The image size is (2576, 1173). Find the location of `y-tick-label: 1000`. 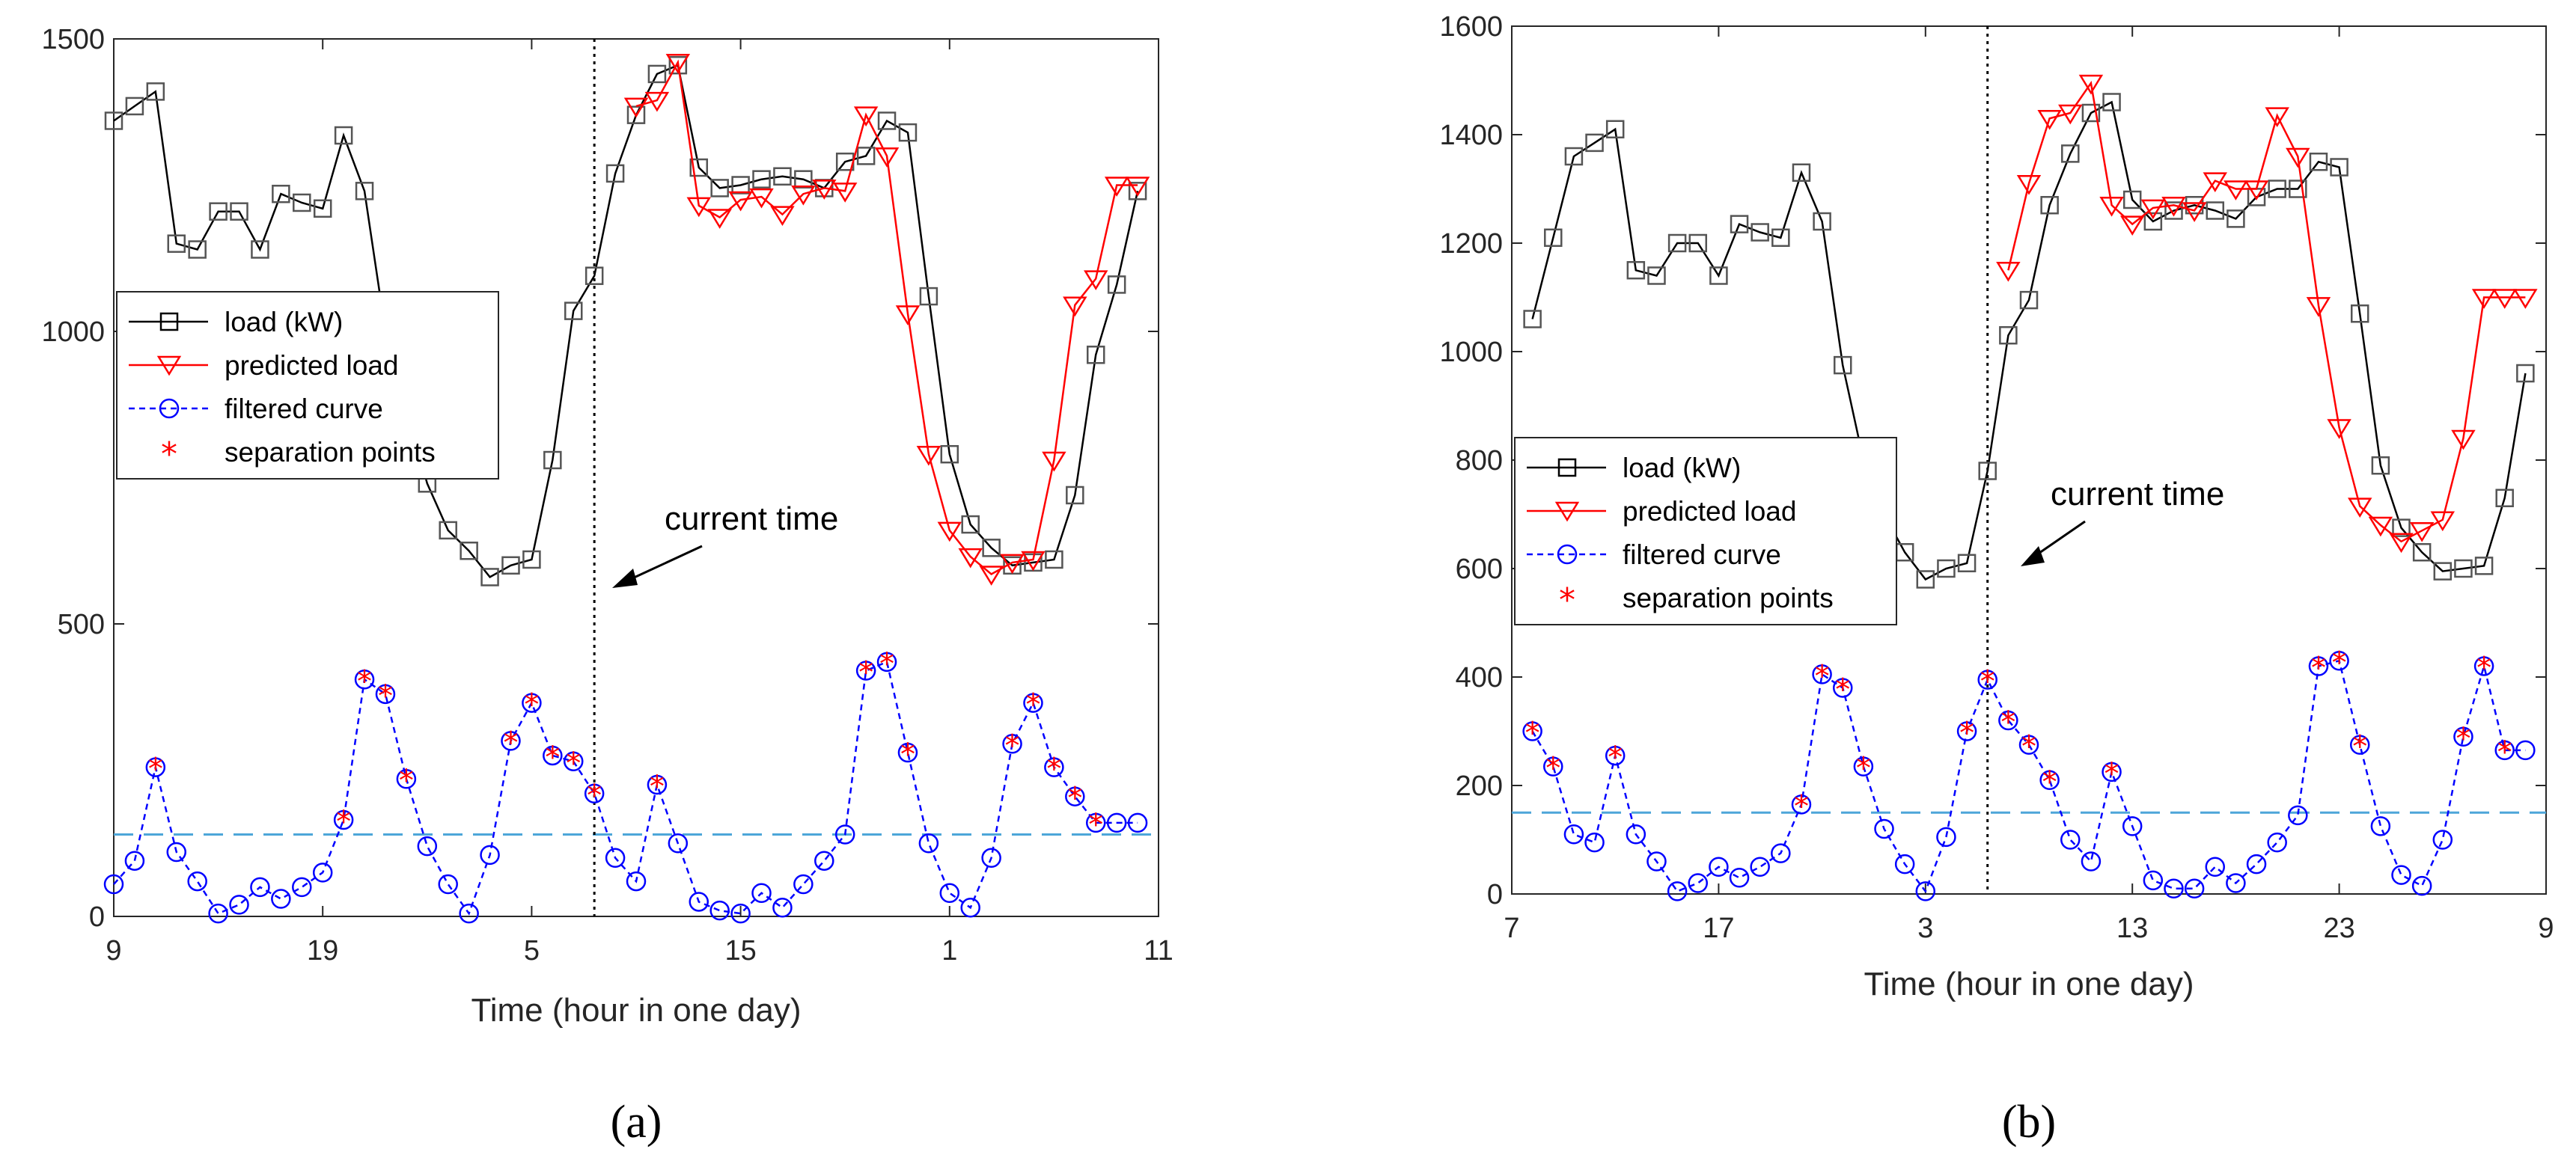

y-tick-label: 1000 is located at coordinates (73, 332).